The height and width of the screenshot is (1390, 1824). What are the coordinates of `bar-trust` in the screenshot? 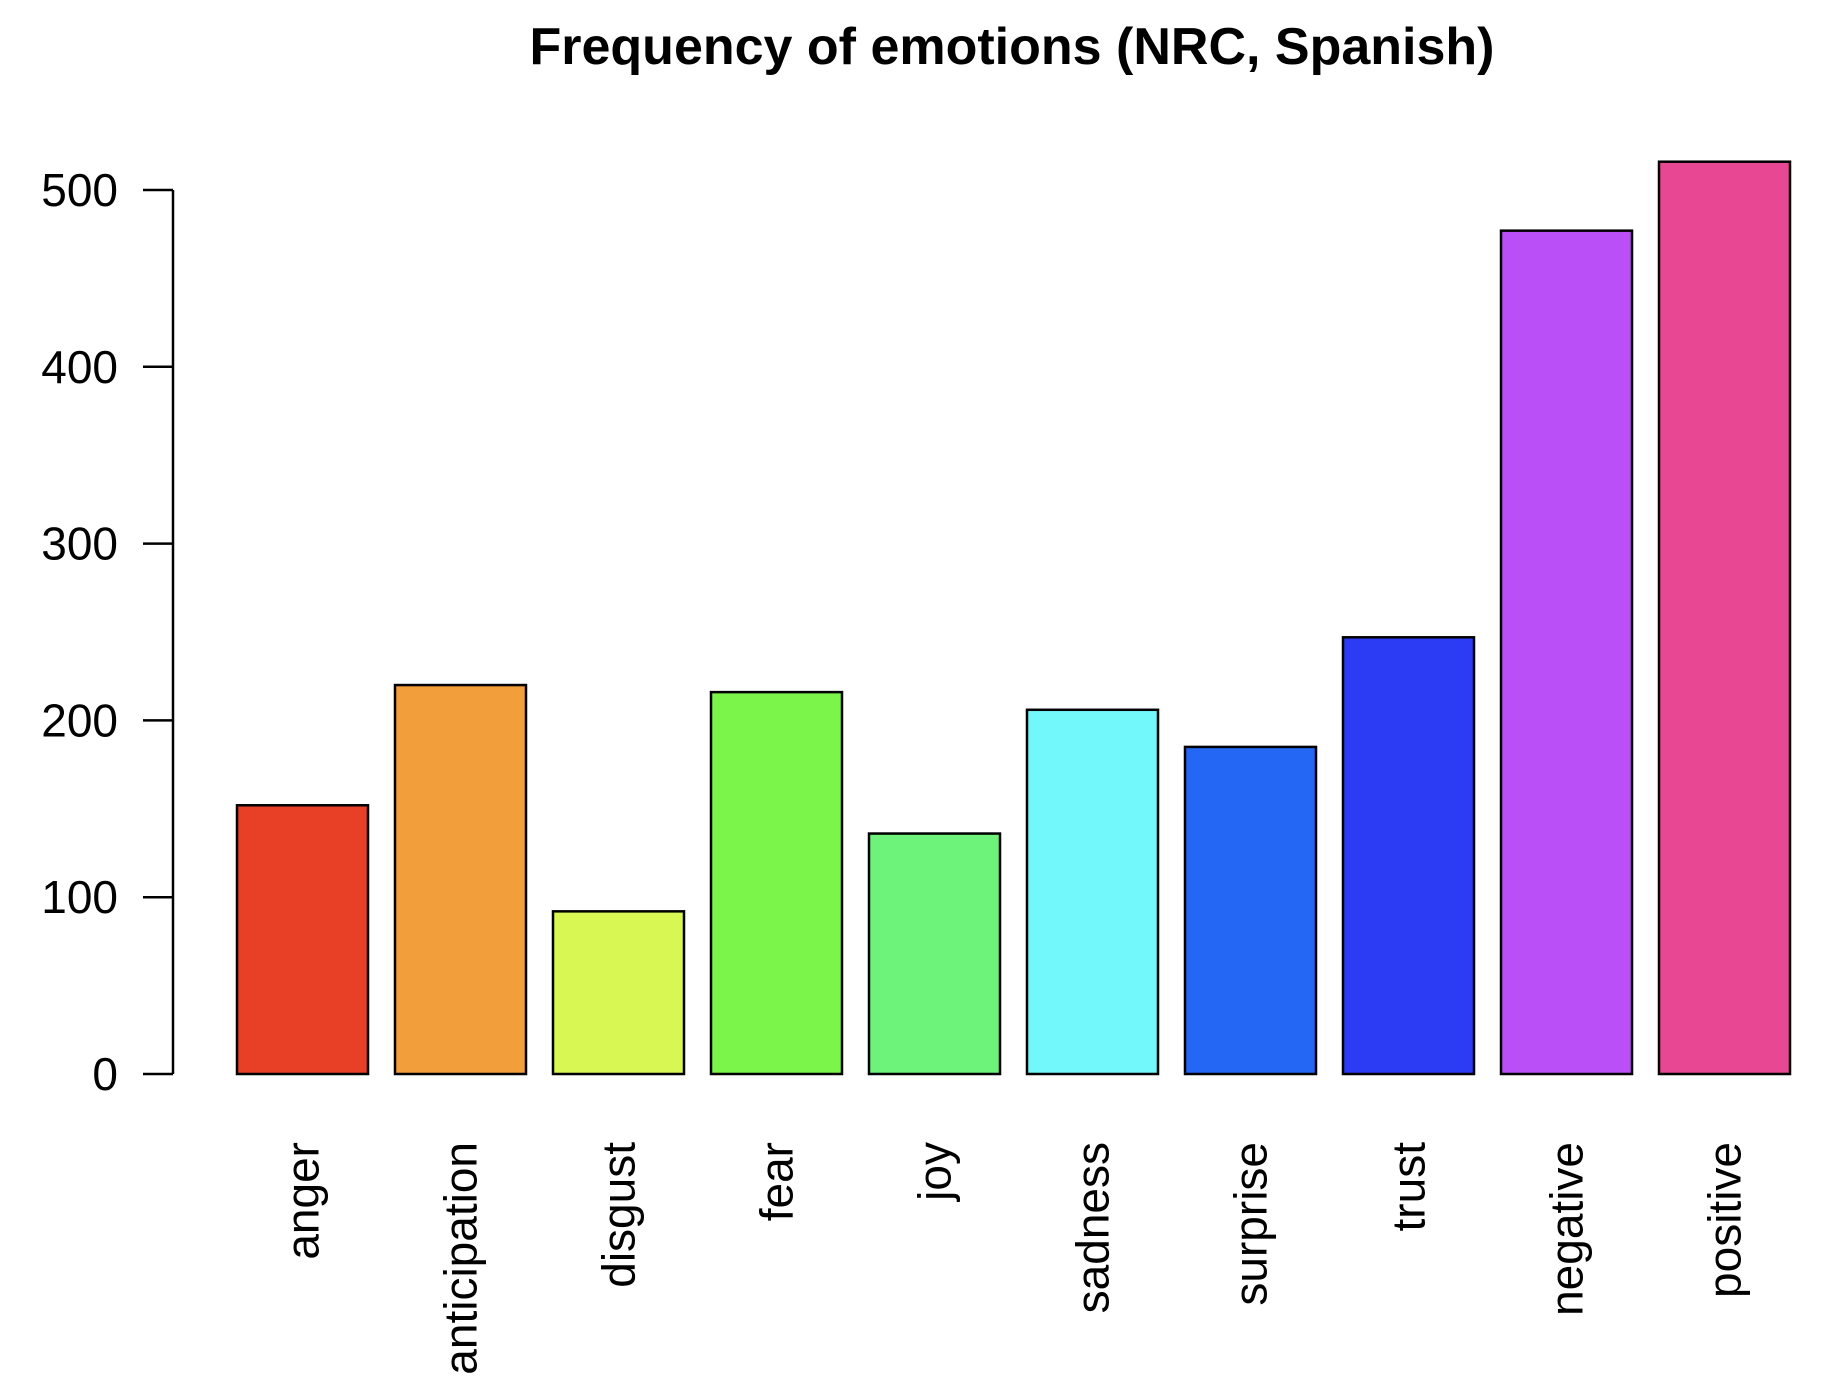 It's located at (1408, 856).